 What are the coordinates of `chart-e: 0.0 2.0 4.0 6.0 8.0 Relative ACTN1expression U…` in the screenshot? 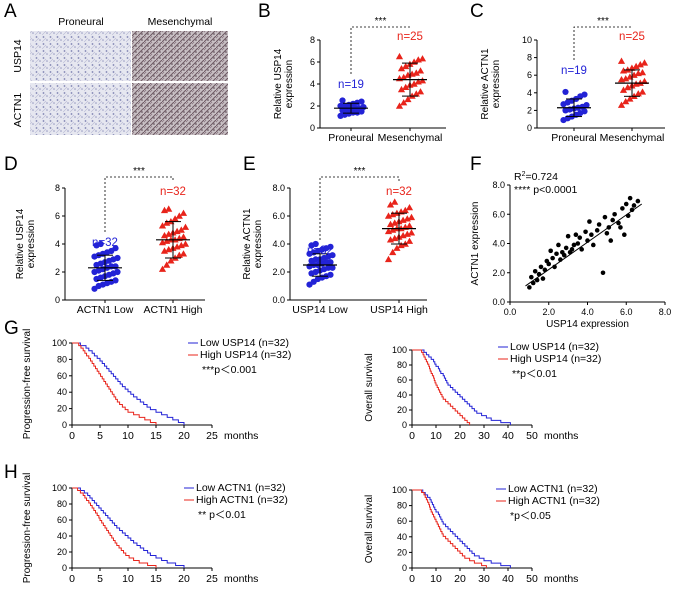 It's located at (335, 241).